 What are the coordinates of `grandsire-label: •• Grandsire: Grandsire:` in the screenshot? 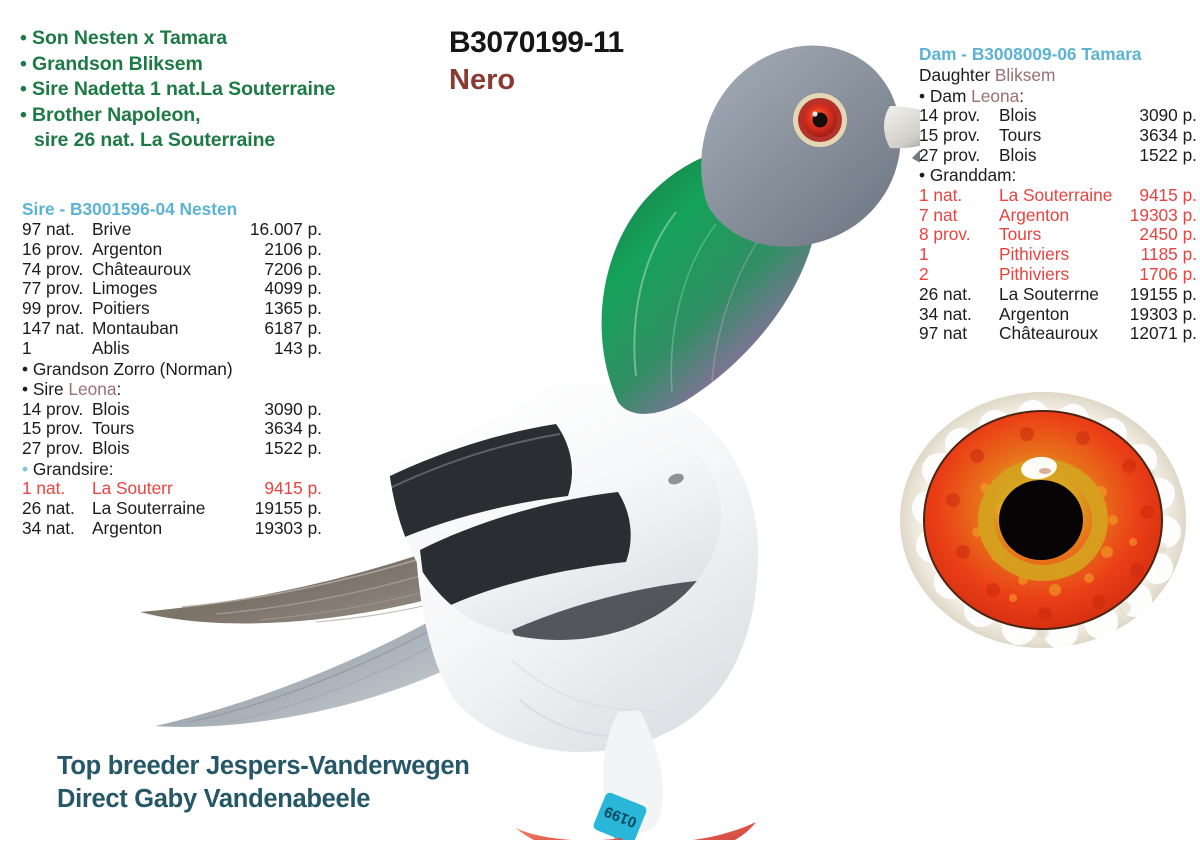 It's located at (172, 469).